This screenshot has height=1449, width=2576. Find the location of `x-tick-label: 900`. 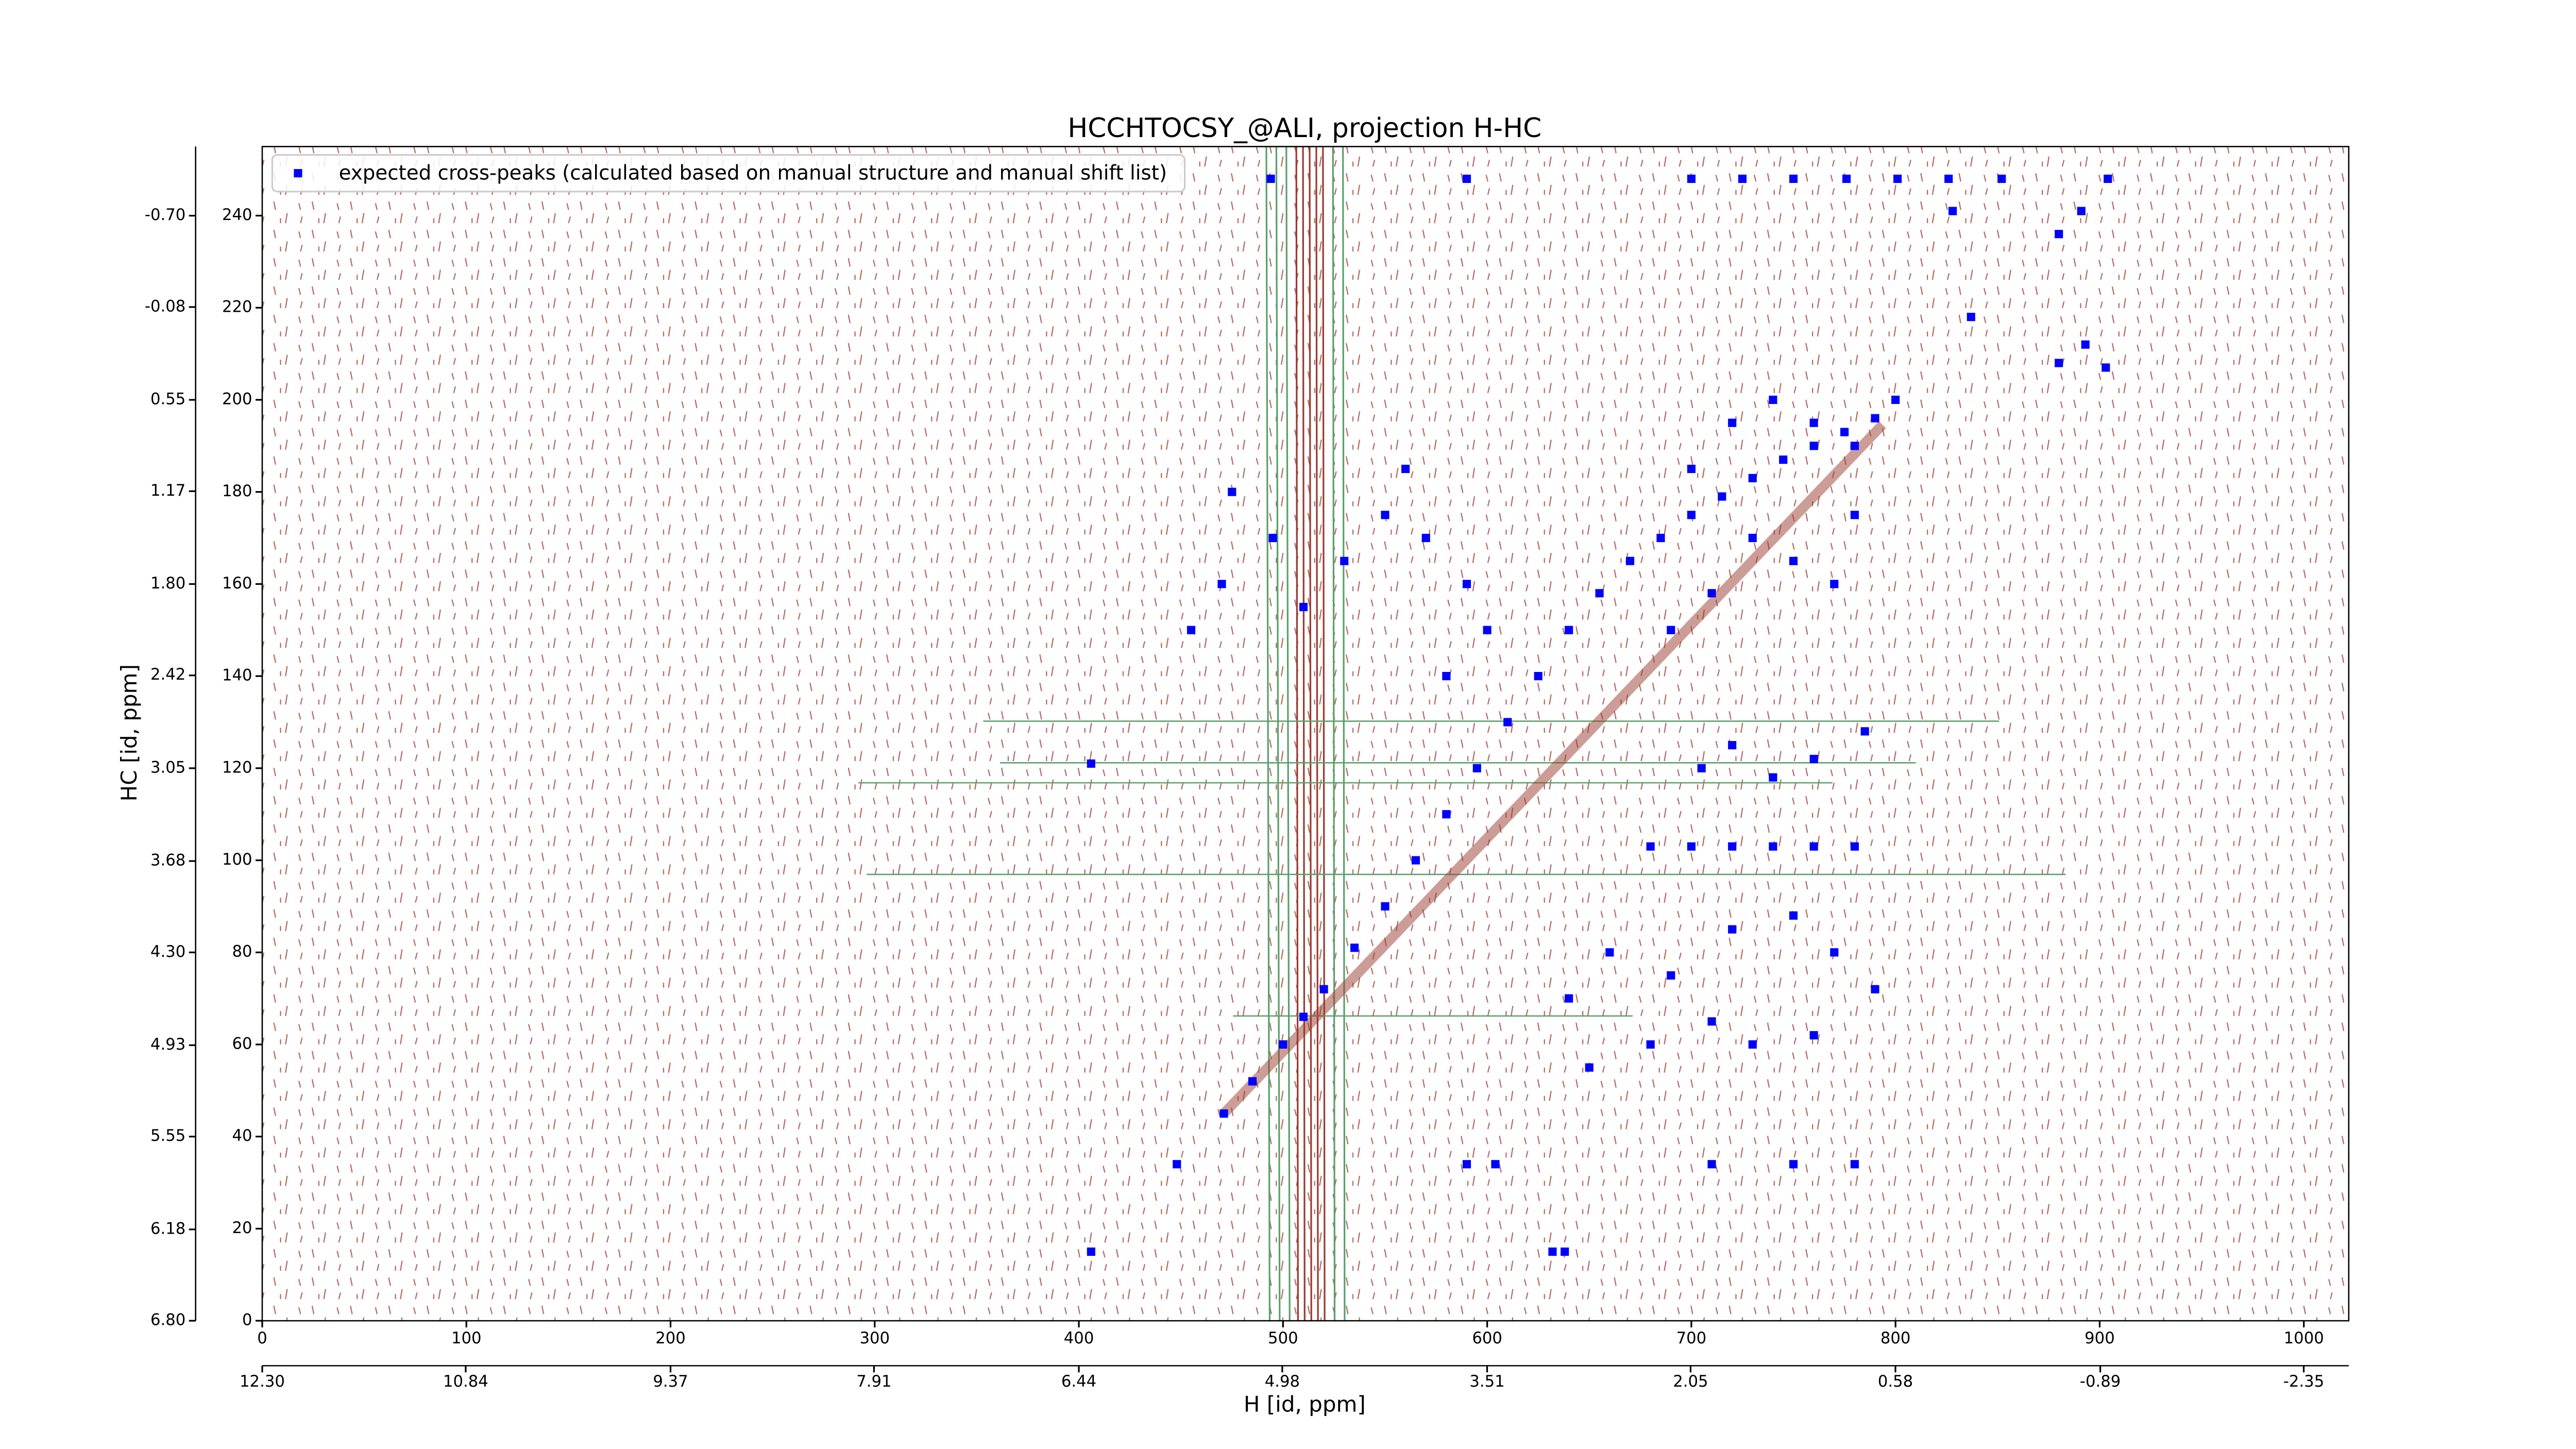

x-tick-label: 900 is located at coordinates (2099, 1338).